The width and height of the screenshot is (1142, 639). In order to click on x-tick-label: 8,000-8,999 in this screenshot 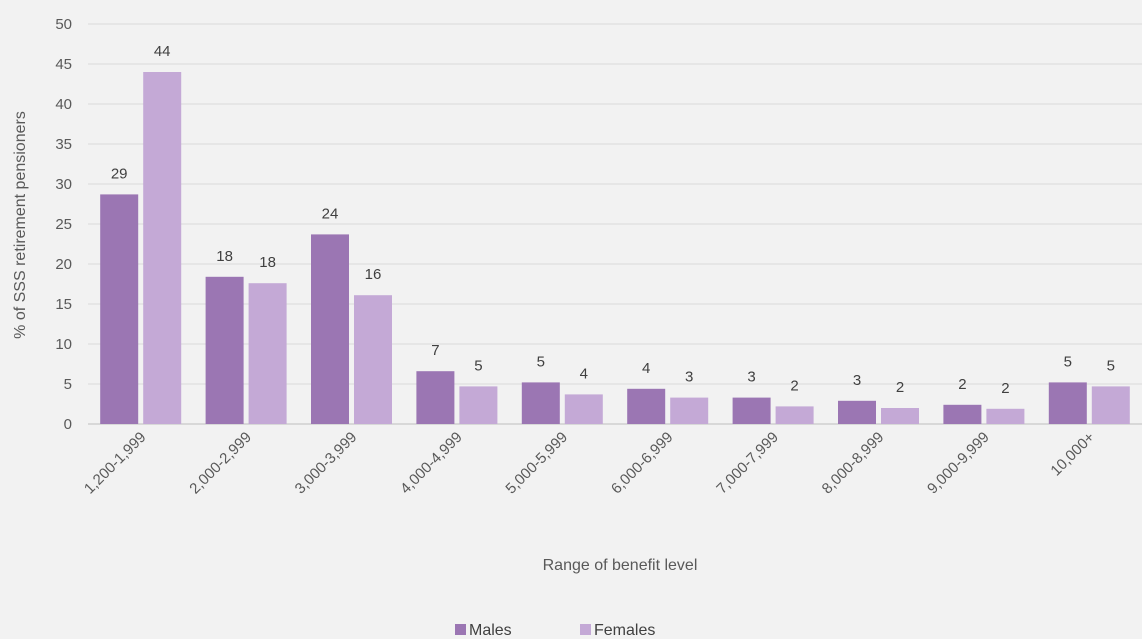, I will do `click(853, 463)`.